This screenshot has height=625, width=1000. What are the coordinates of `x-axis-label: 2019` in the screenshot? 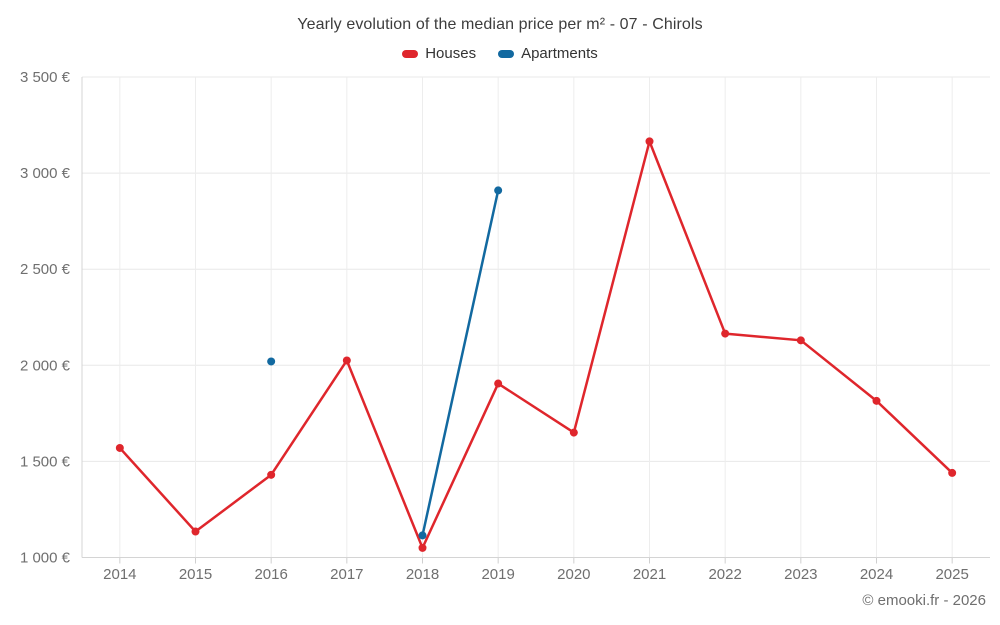 It's located at (497, 574).